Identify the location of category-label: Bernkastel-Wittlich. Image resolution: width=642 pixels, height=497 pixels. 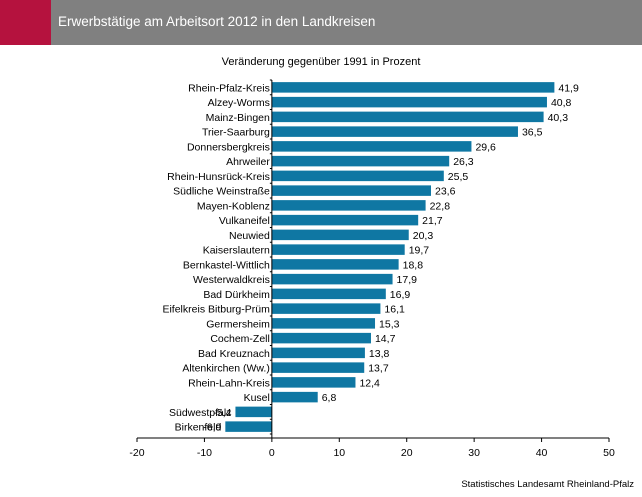
(226, 265).